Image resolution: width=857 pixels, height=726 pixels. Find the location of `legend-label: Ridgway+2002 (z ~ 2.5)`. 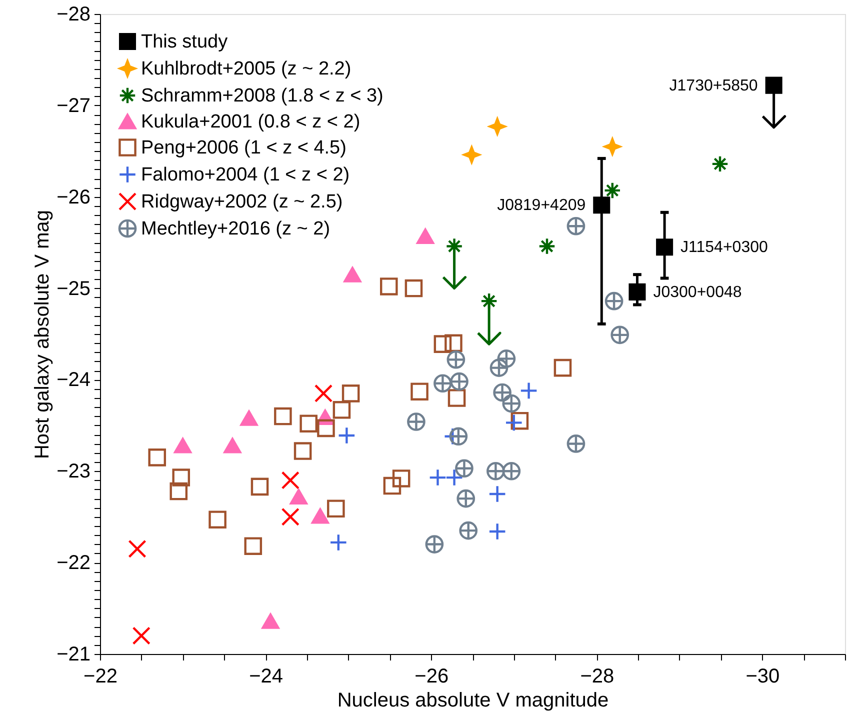

legend-label: Ridgway+2002 (z ~ 2.5) is located at coordinates (242, 202).